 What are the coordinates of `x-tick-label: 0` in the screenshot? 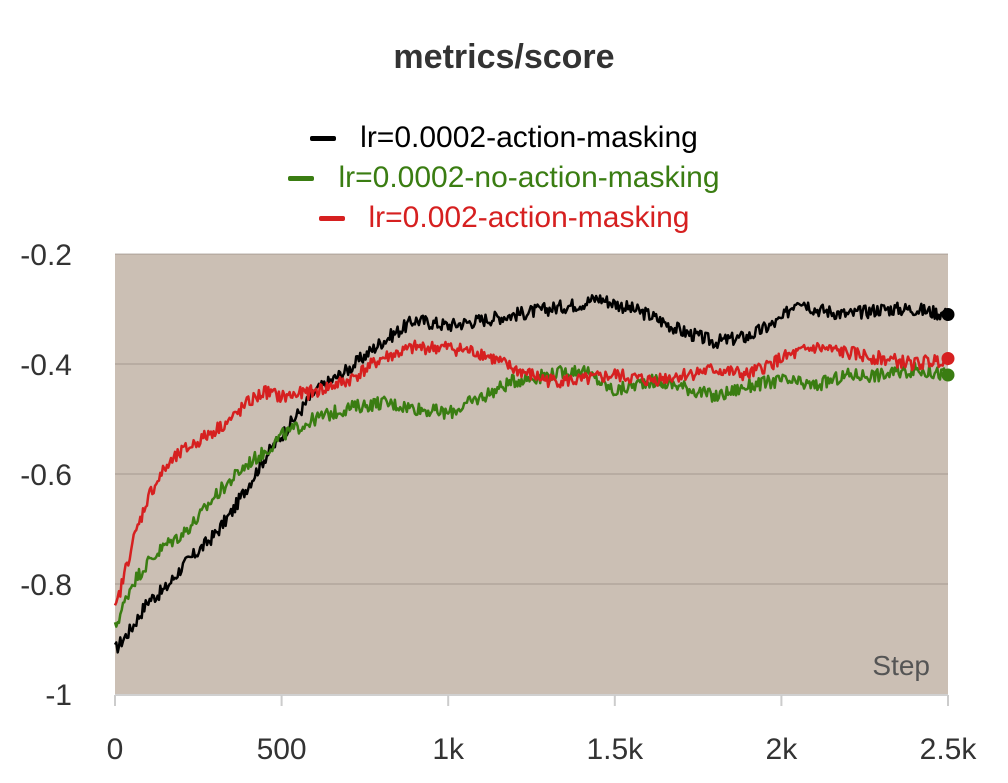 It's located at (115, 749).